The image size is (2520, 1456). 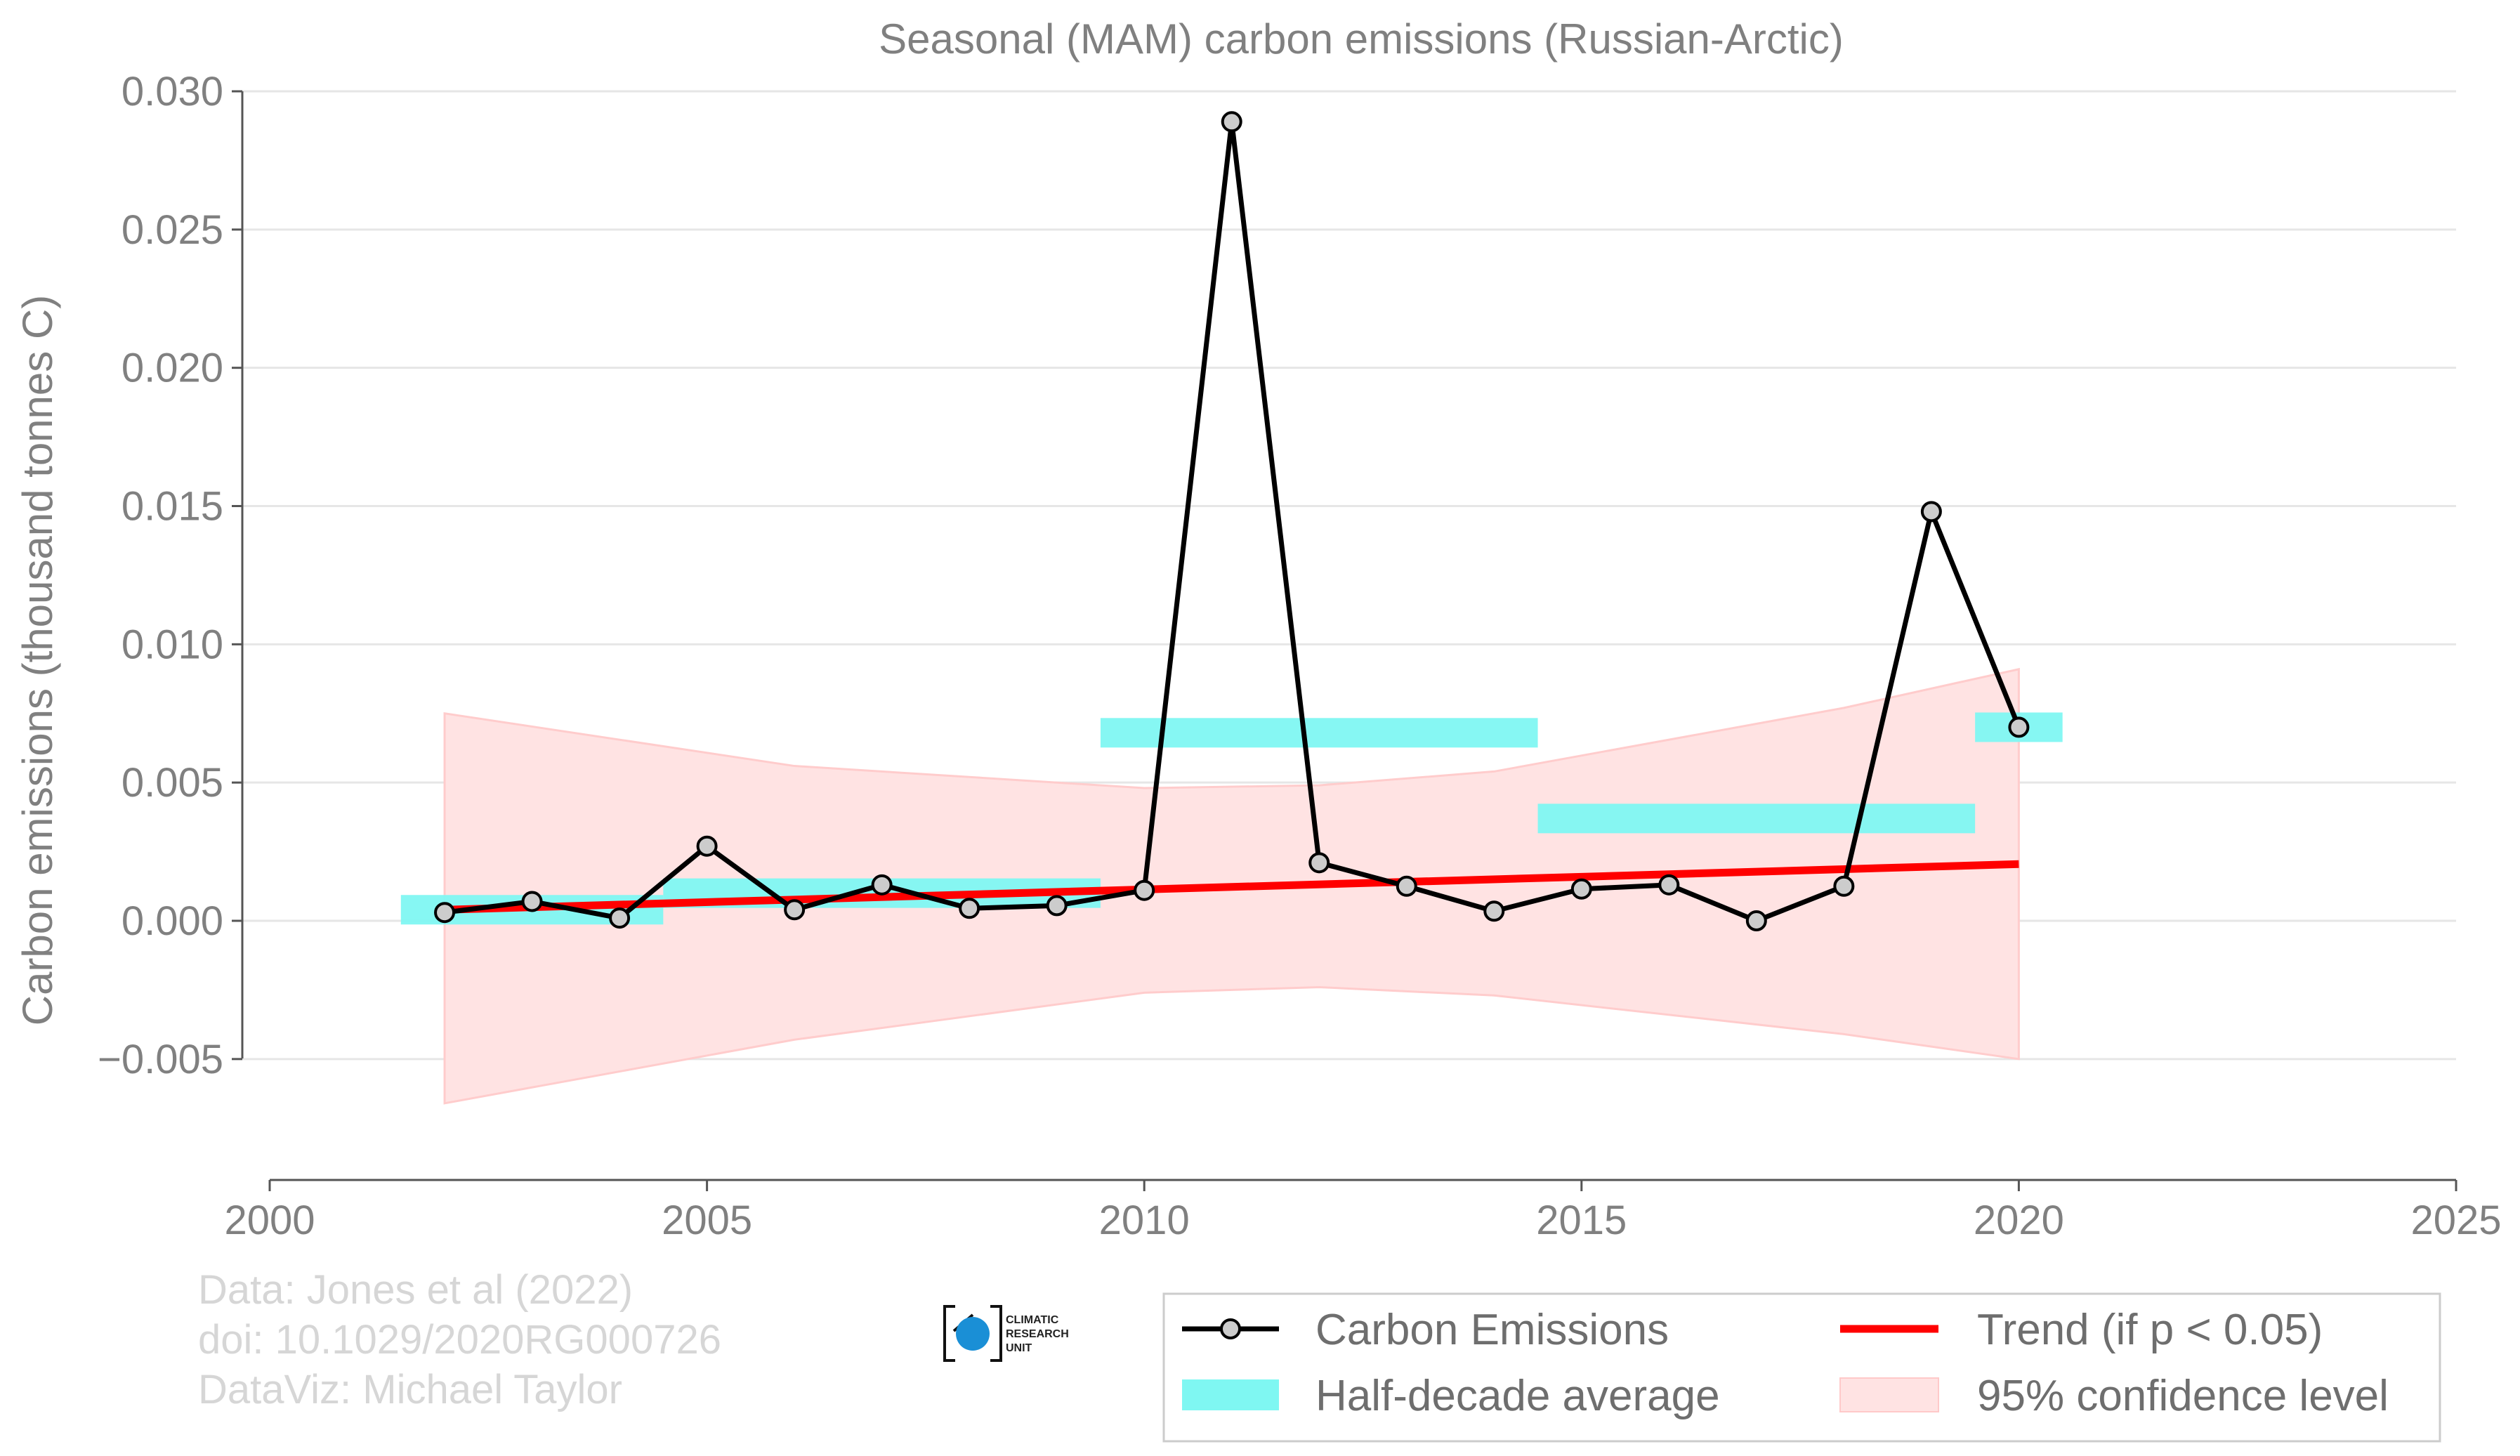 I want to click on logo-line-3: UNIT, so click(x=1019, y=1348).